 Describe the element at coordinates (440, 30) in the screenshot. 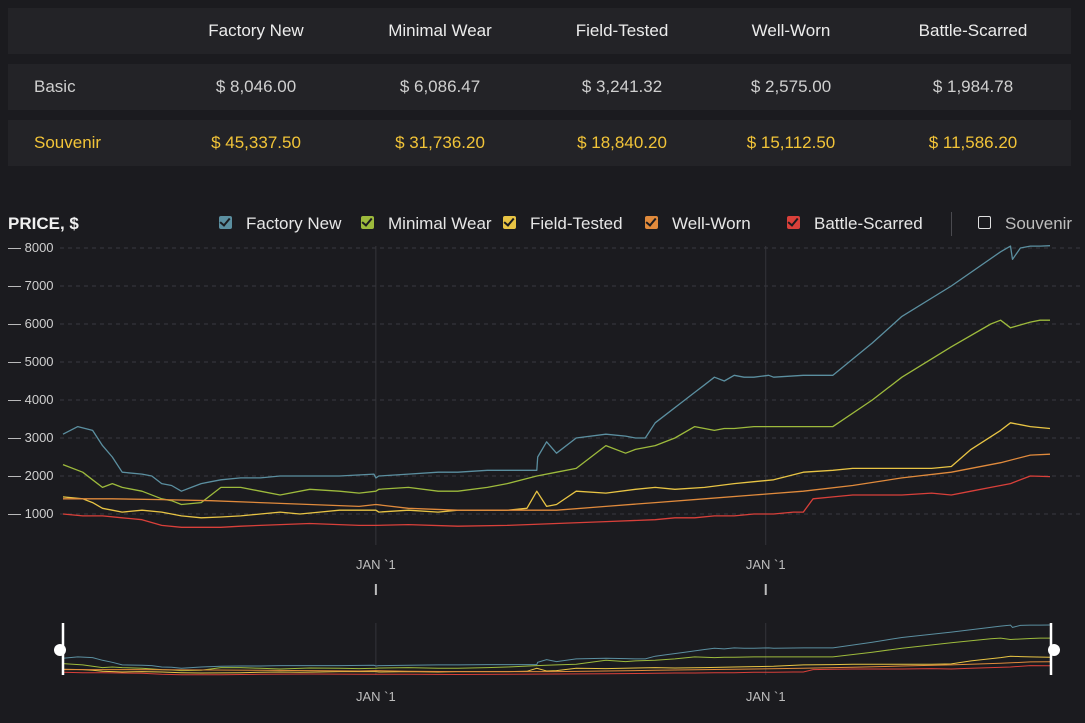

I see `col-header-minimal-wear: Minimal Wear` at that location.